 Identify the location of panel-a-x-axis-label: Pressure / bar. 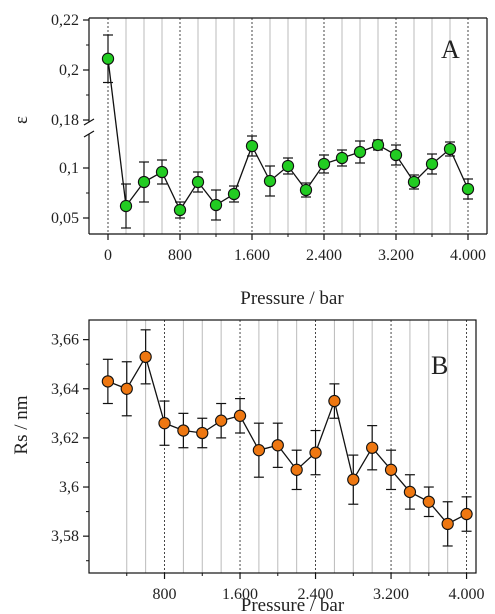
(292, 298).